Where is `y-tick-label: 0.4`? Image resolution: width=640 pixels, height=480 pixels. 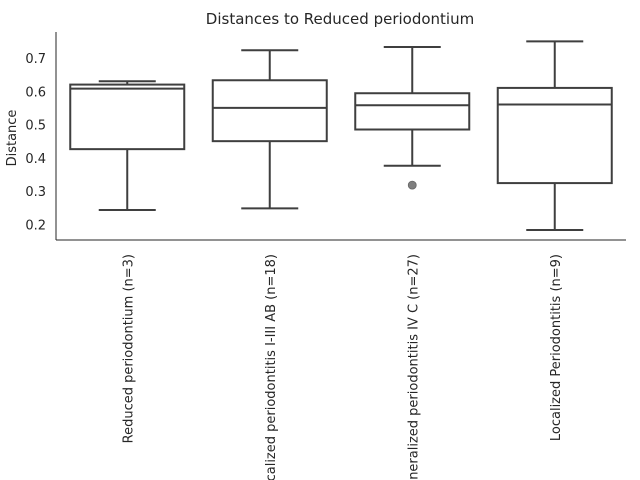 y-tick-label: 0.4 is located at coordinates (35, 159).